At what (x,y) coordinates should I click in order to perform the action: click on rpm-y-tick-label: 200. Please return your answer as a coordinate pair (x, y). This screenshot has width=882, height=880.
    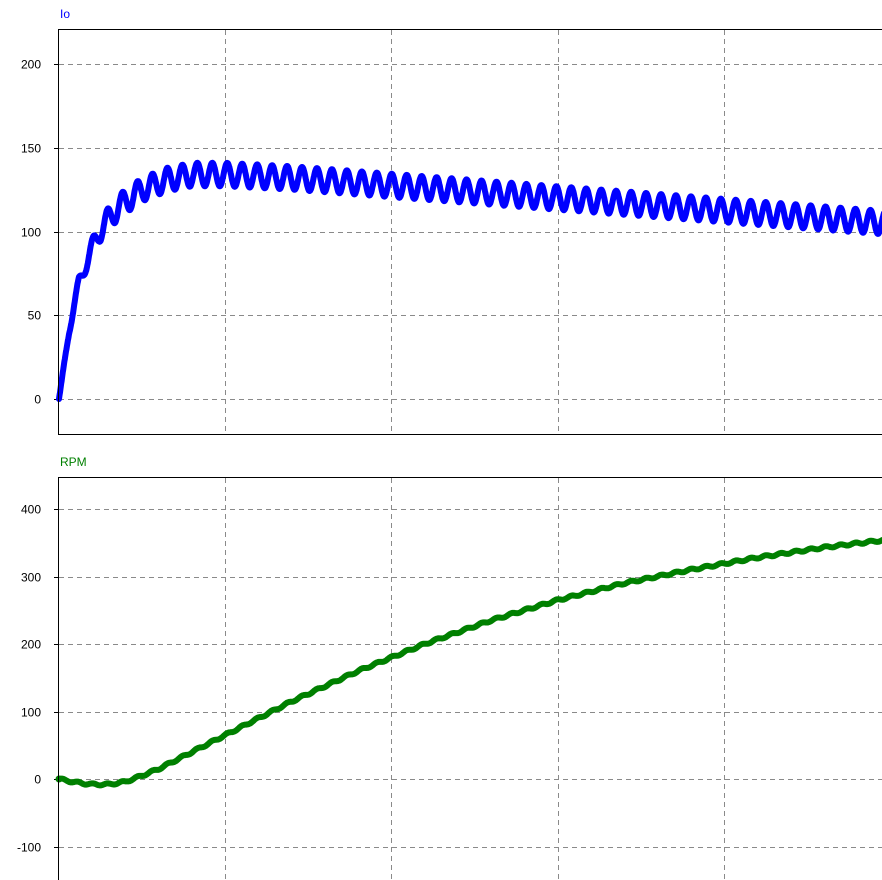
    Looking at the image, I should click on (31, 645).